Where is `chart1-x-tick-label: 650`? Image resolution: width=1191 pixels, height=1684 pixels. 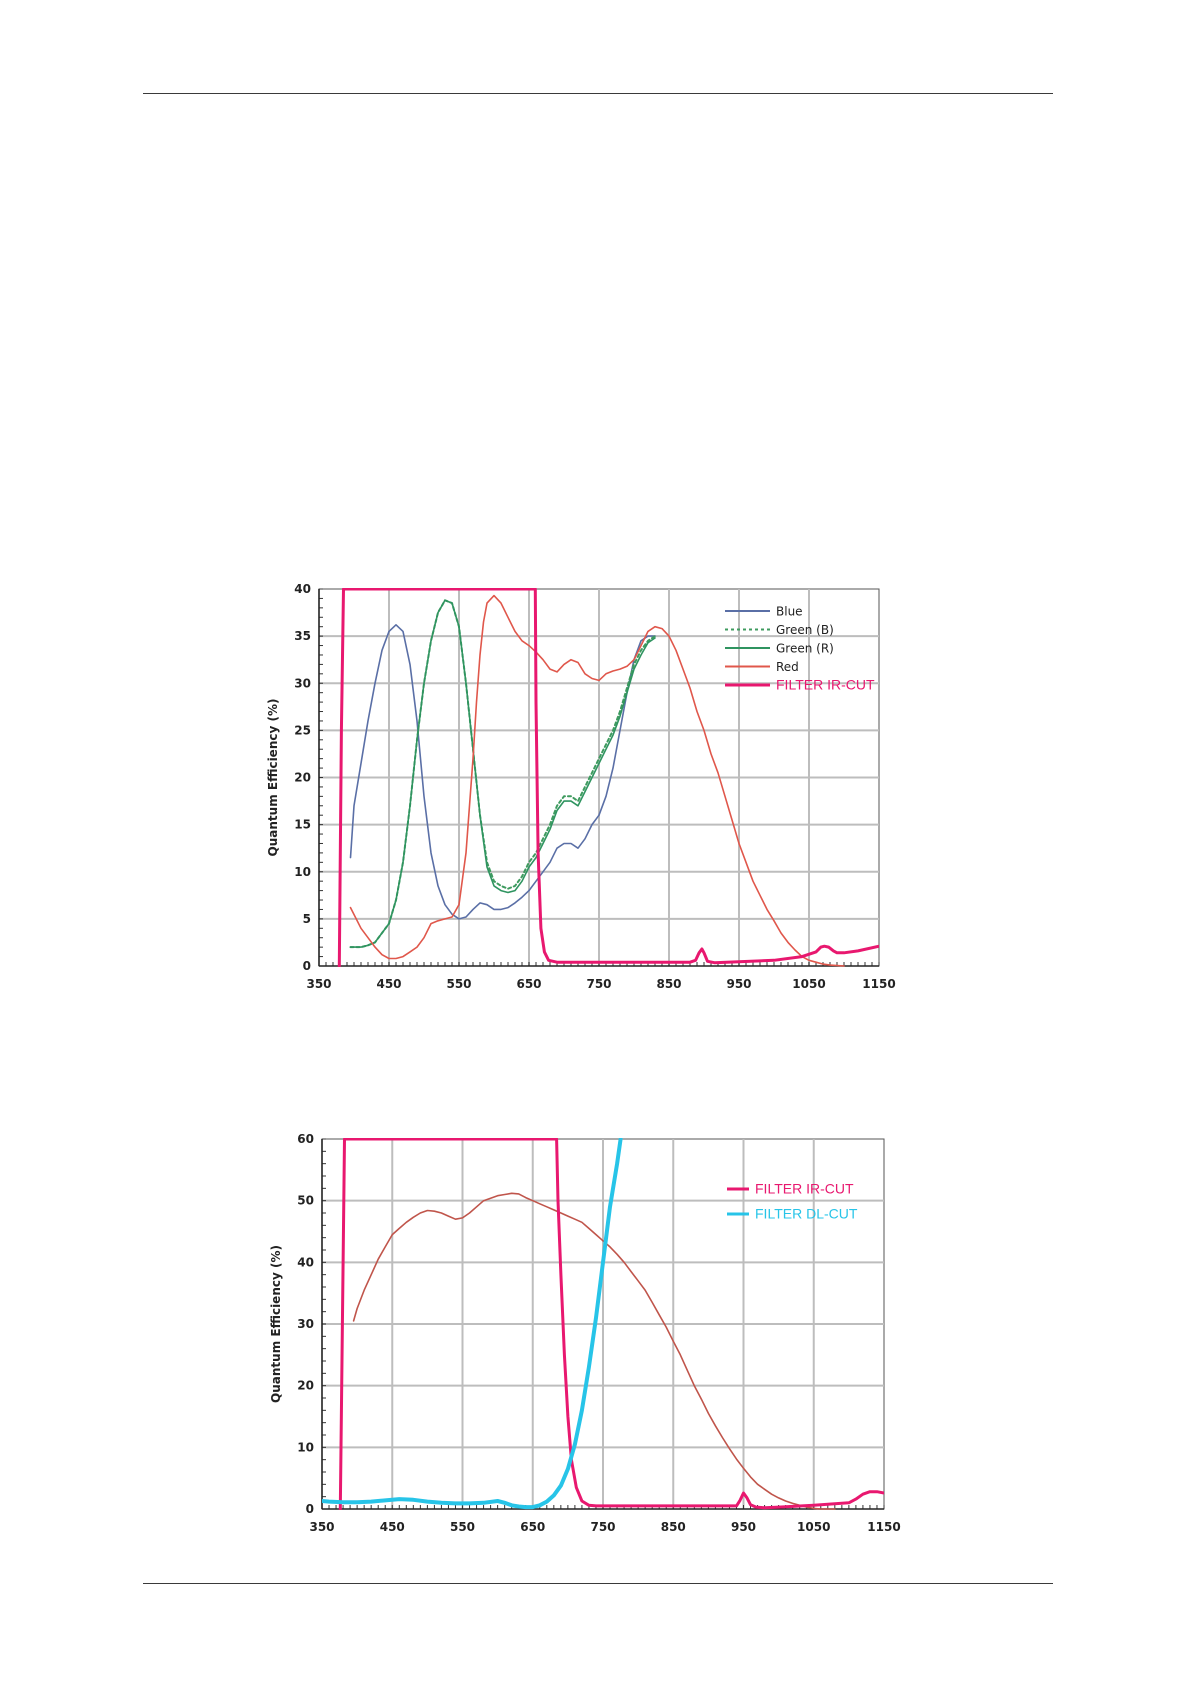 chart1-x-tick-label: 650 is located at coordinates (528, 984).